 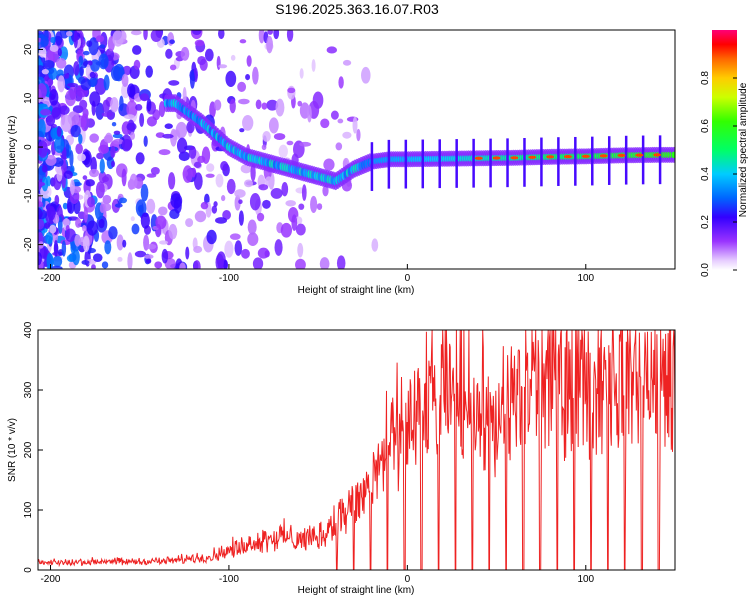 I want to click on figure-title: S196.2025.363.16.07.R03, so click(x=357, y=9).